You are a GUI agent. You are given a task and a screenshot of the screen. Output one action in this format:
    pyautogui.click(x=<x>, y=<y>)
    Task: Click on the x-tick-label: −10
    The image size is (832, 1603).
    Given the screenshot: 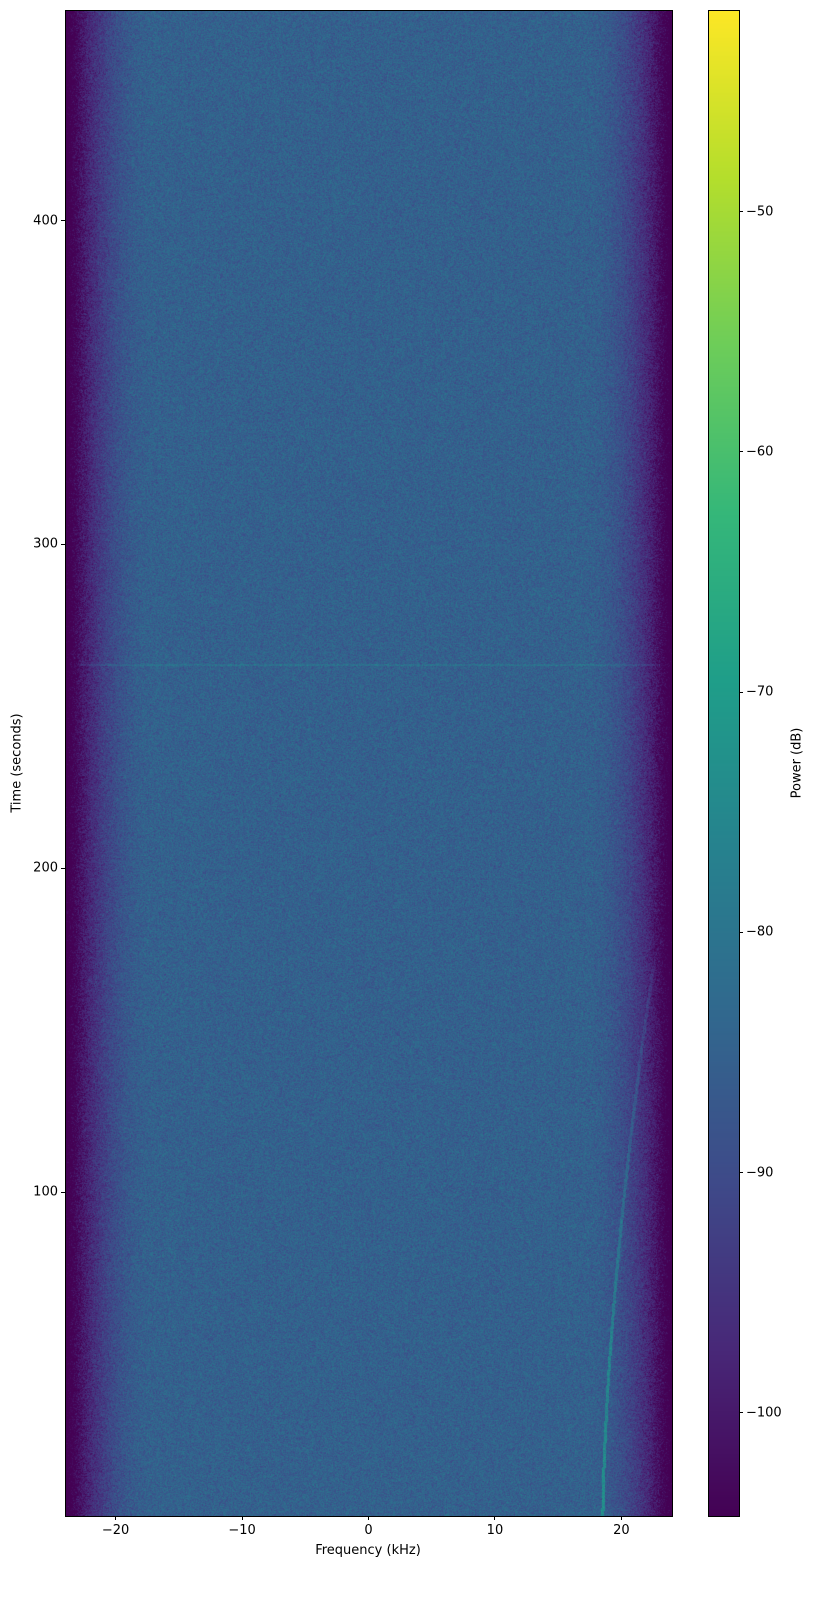 What is the action you would take?
    pyautogui.click(x=242, y=1530)
    